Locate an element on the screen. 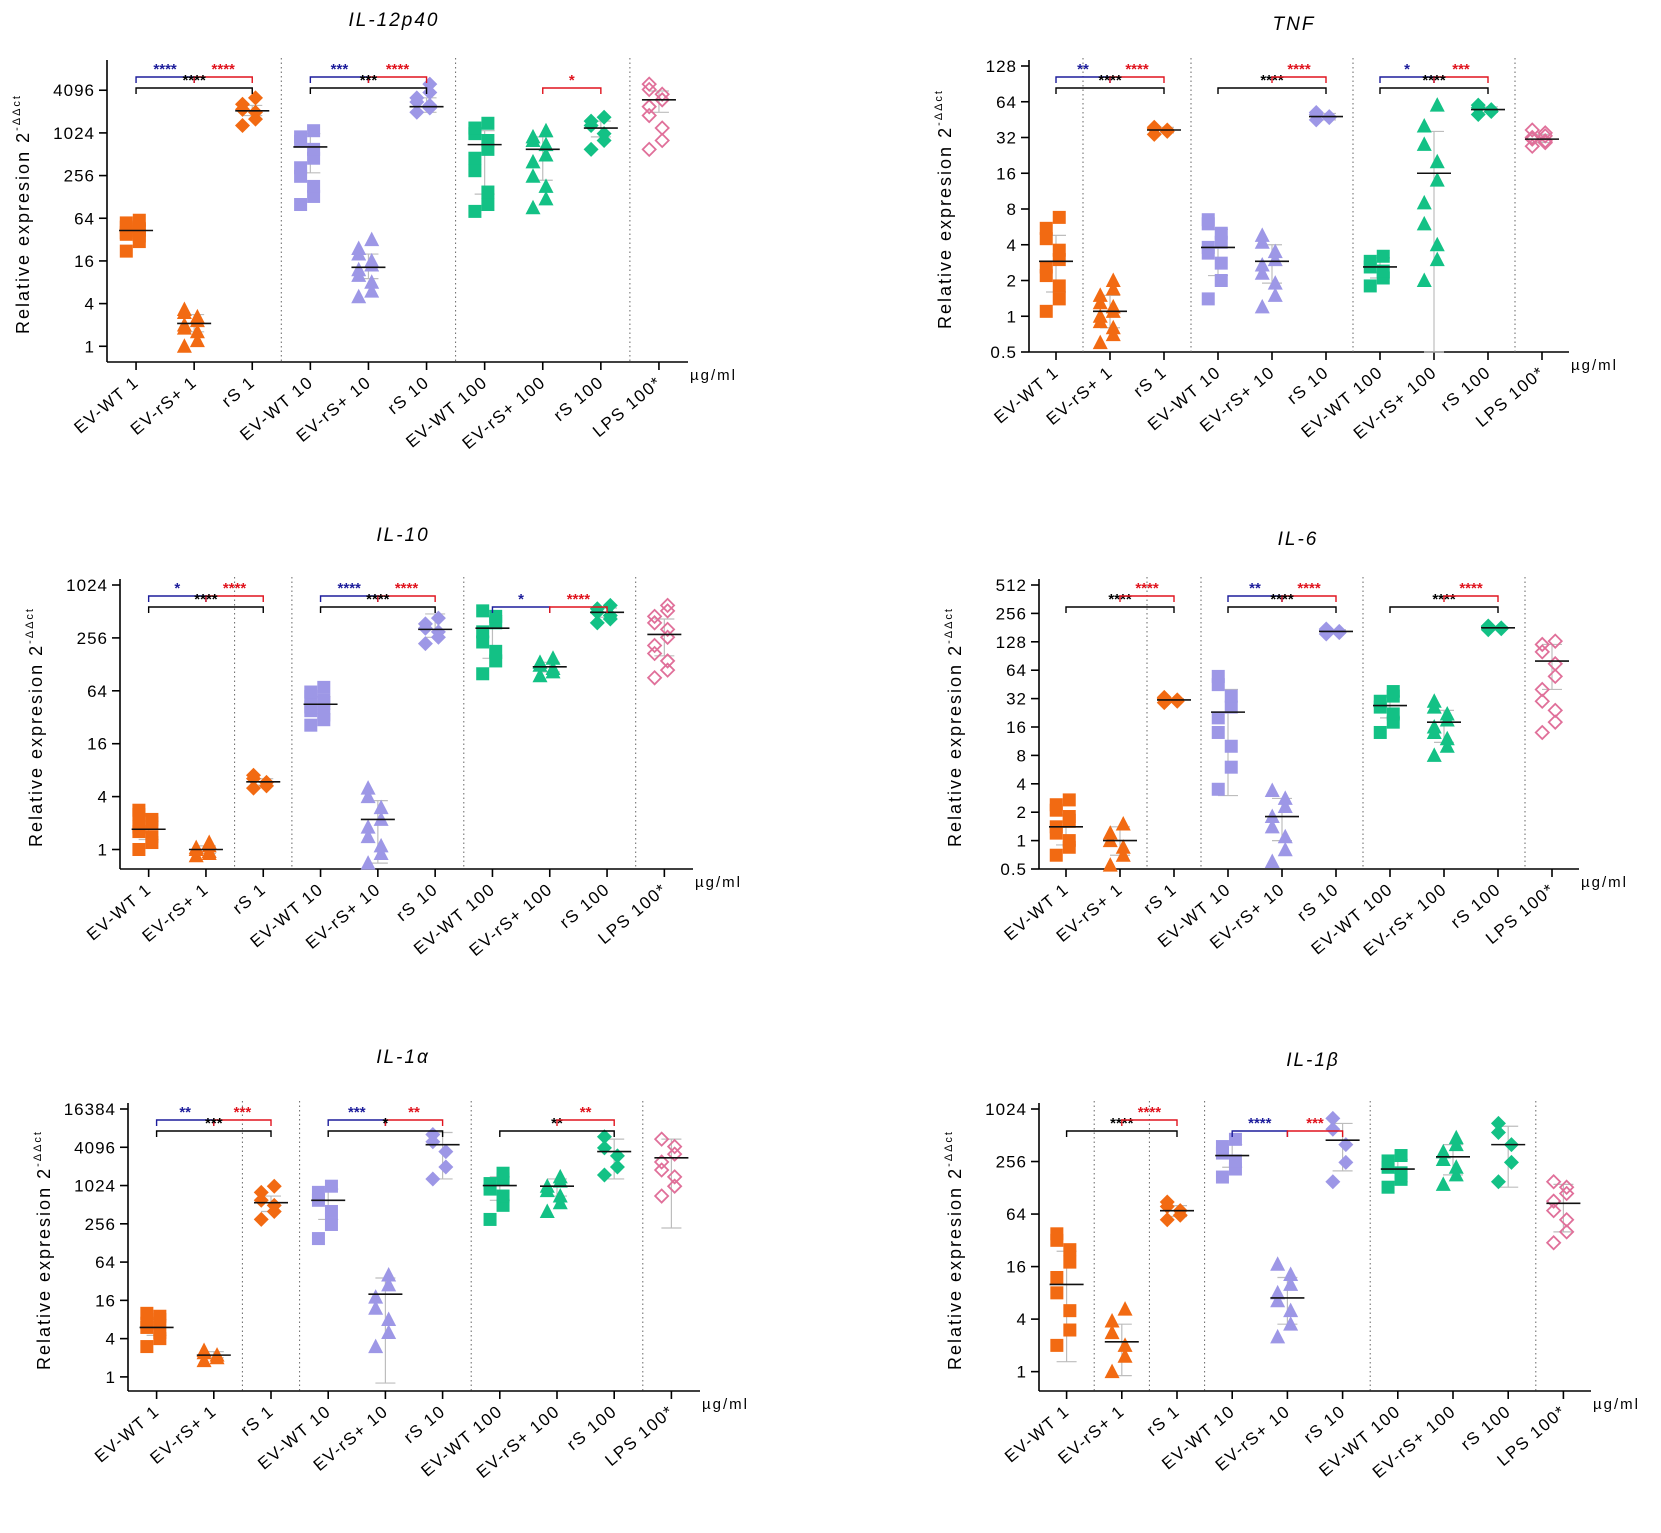  y-tick-label: 512 is located at coordinates (1011, 585).